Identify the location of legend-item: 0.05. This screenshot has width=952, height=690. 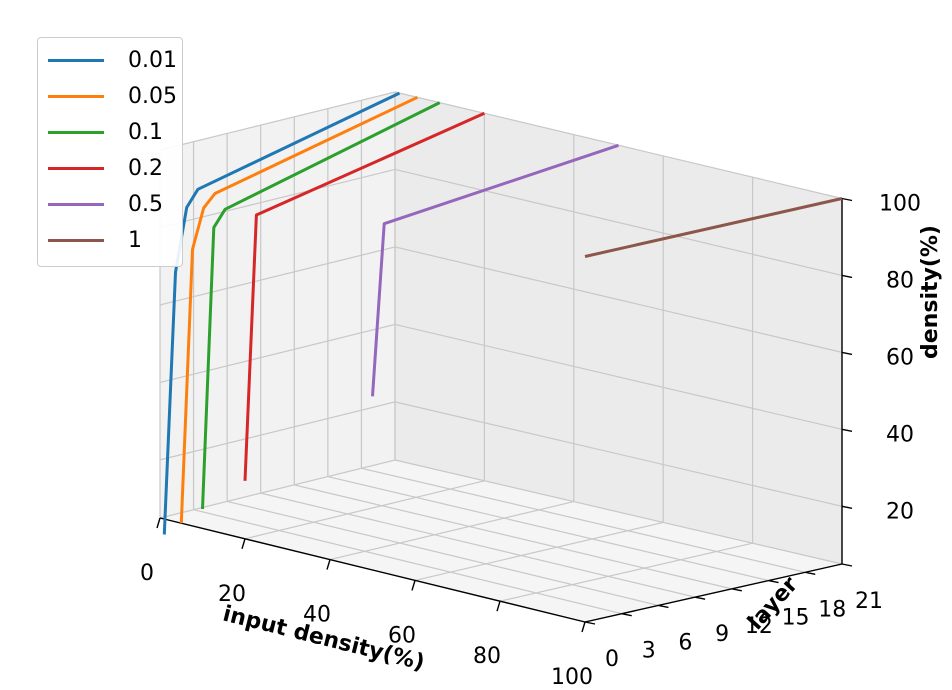
(112, 96).